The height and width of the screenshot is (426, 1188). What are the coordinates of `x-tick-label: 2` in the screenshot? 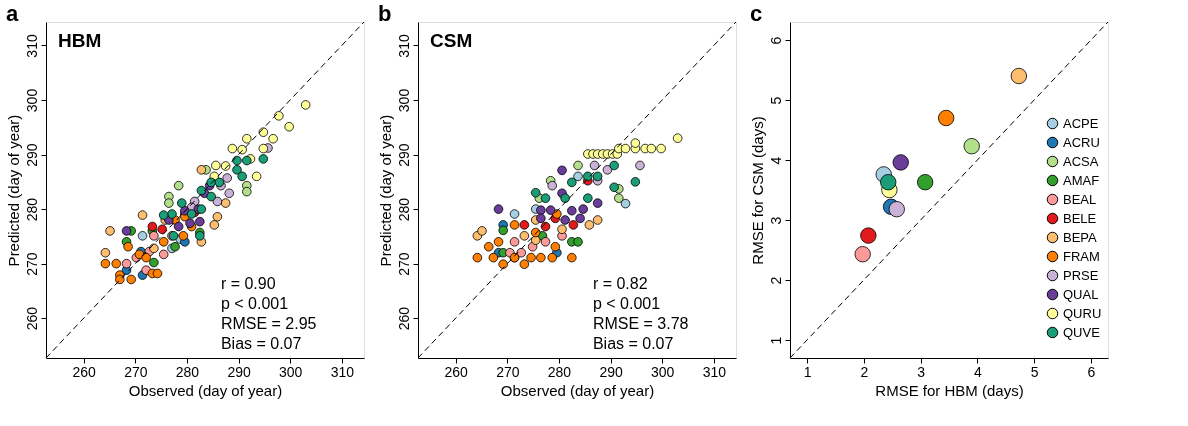 It's located at (864, 371).